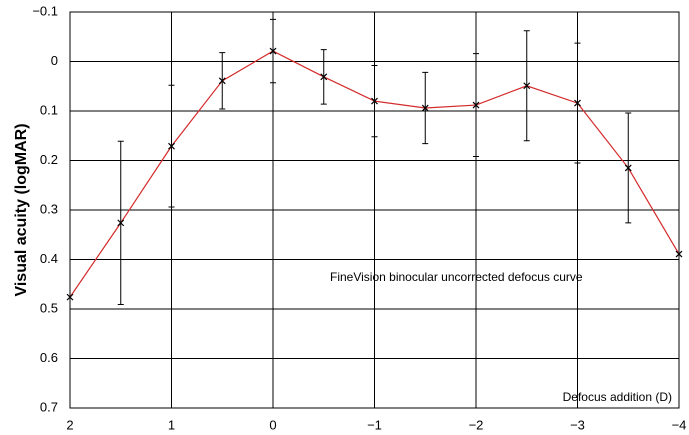 The width and height of the screenshot is (689, 435). I want to click on y-tick-label: −0.1, so click(45, 10).